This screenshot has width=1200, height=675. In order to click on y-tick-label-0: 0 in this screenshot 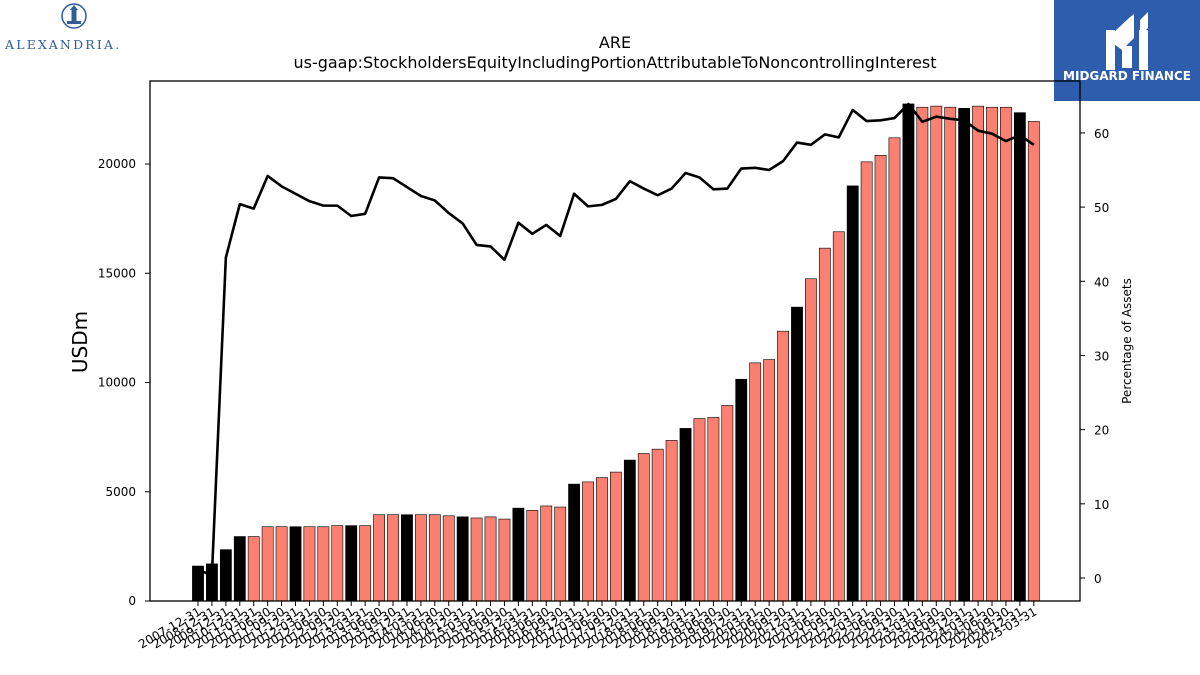, I will do `click(132, 601)`.